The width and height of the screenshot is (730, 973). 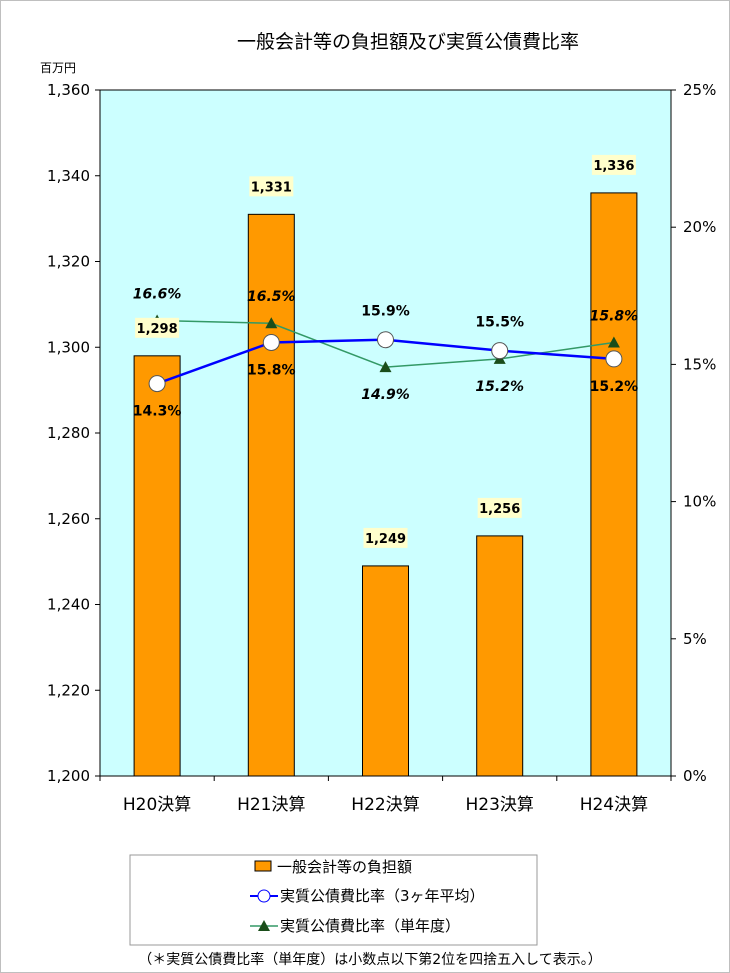 I want to click on legend-marker-single, so click(x=264, y=925).